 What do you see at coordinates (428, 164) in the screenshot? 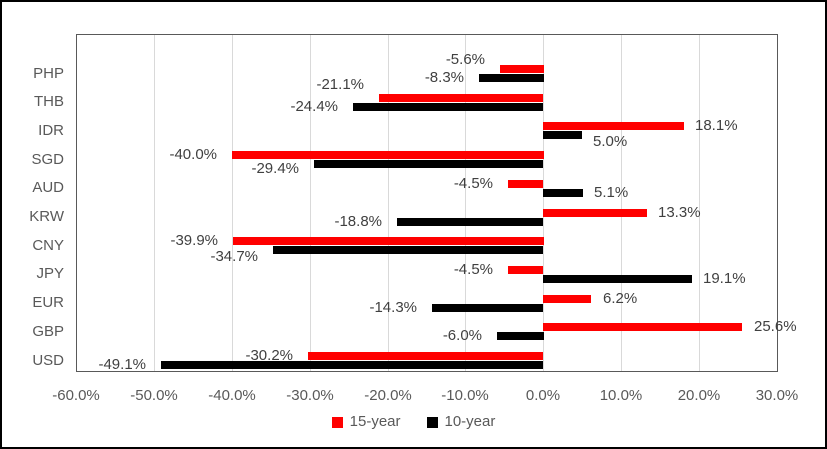
I see `bar-10-year-SGD` at bounding box center [428, 164].